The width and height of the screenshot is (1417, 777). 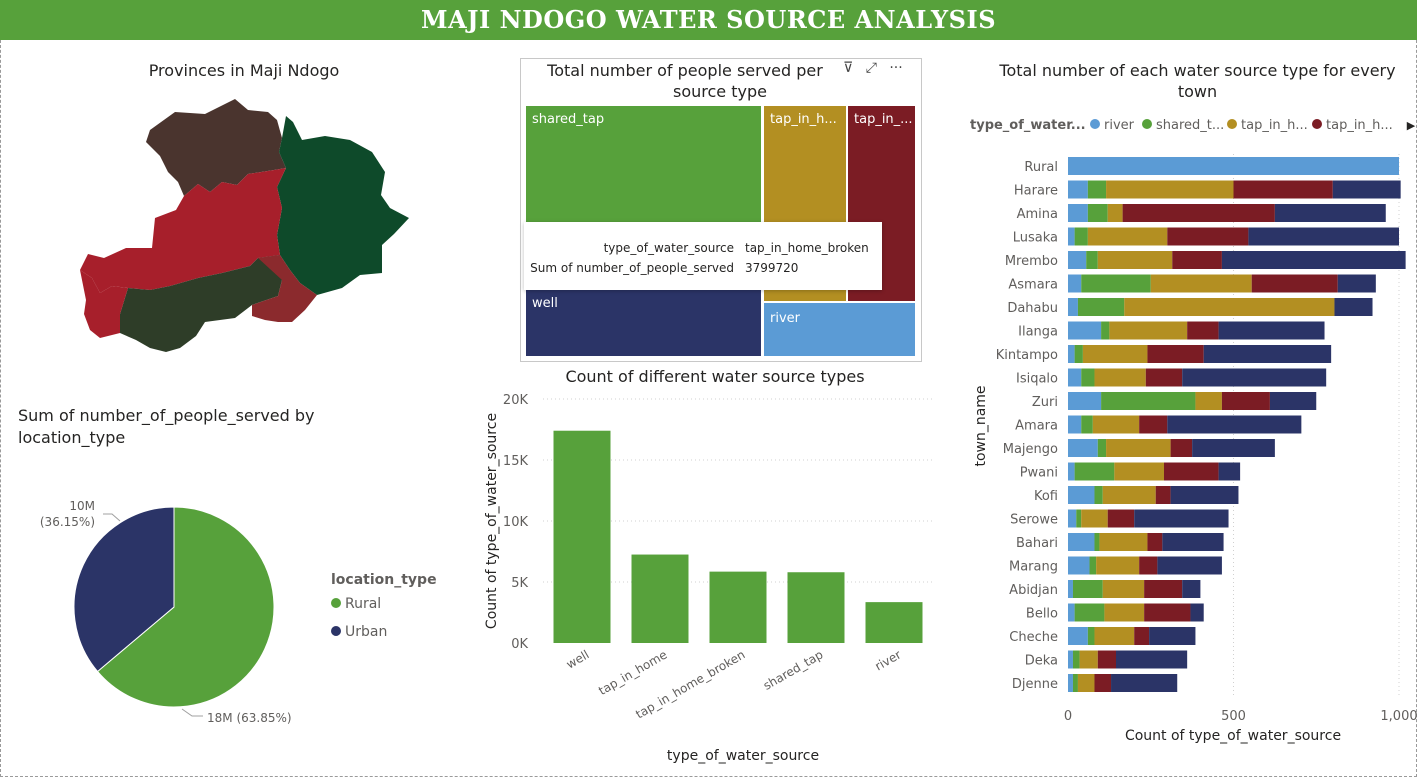 I want to click on bar-river, so click(x=894, y=622).